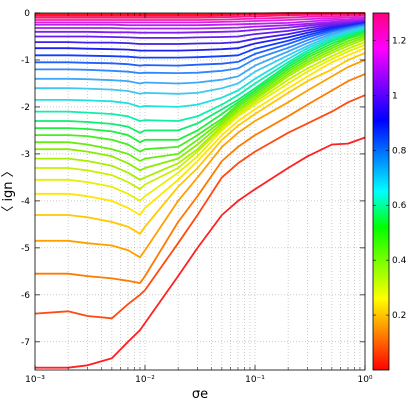 The height and width of the screenshot is (409, 409). I want to click on x-tick-label: 10⁰, so click(364, 380).